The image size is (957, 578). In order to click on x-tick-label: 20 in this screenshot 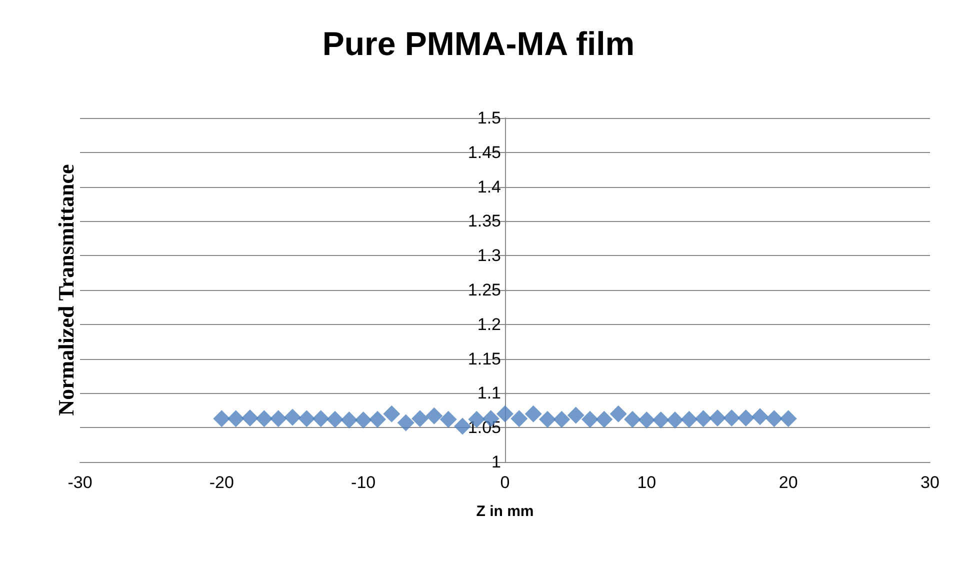, I will do `click(788, 482)`.